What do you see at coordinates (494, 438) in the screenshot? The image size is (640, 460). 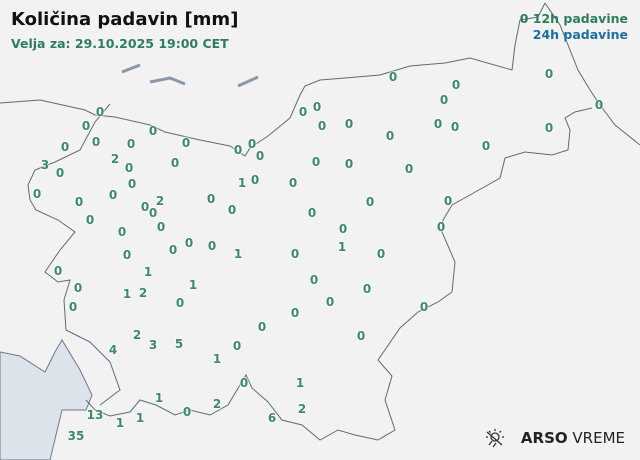 I see `sun-rain-icon` at bounding box center [494, 438].